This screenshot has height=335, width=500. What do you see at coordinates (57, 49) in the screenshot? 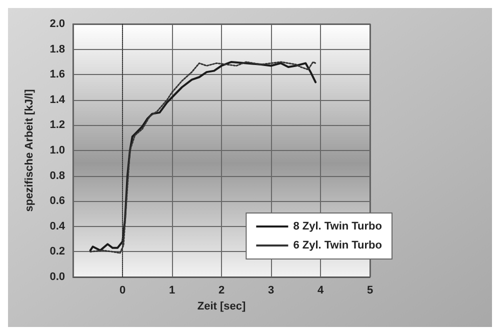
I see `y-tick-label: 1.8` at bounding box center [57, 49].